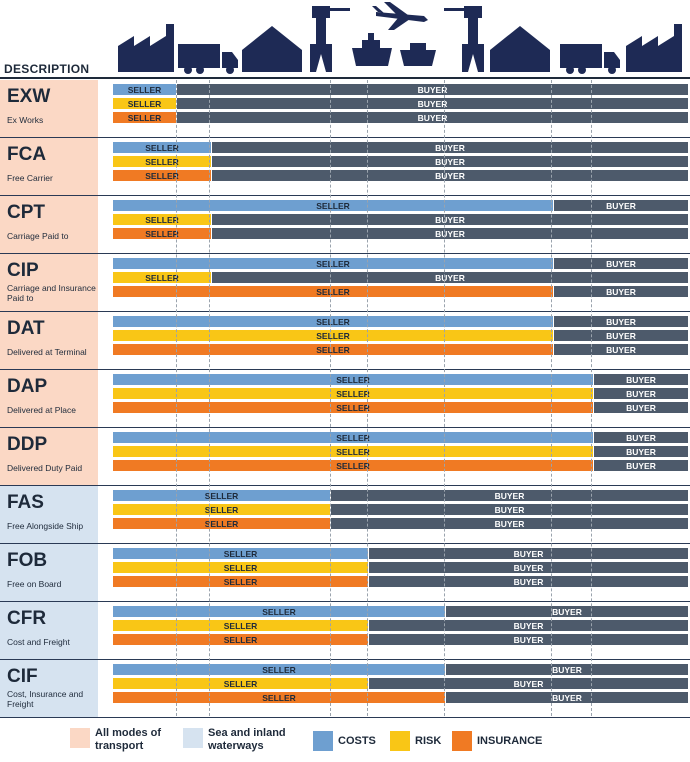  Describe the element at coordinates (128, 739) in the screenshot. I see `legend-label-all-modes: All modes of transport` at that location.